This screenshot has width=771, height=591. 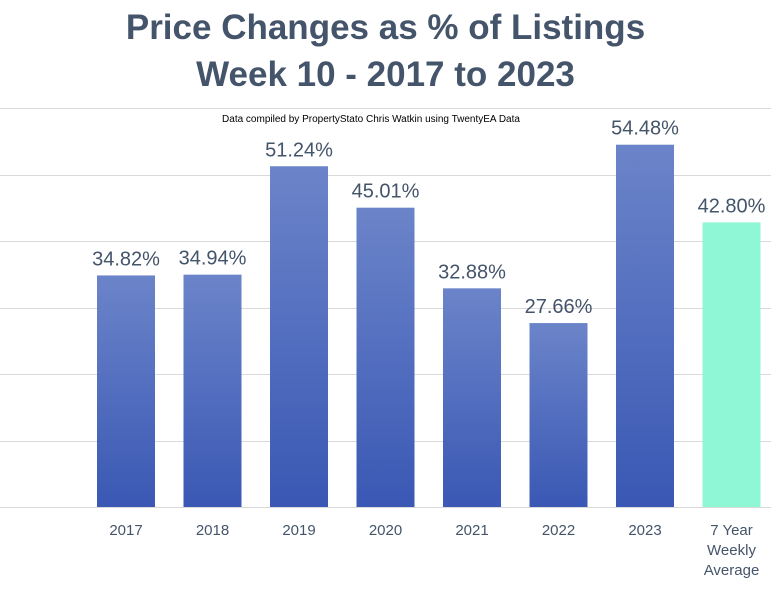 What do you see at coordinates (299, 150) in the screenshot?
I see `value-label-2: 51.24%` at bounding box center [299, 150].